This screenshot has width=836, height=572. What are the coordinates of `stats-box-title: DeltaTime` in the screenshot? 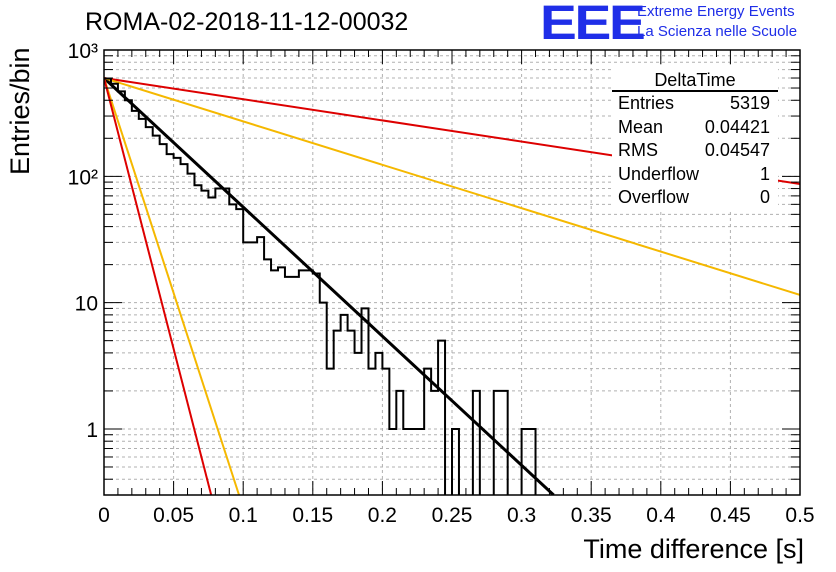 It's located at (695, 80).